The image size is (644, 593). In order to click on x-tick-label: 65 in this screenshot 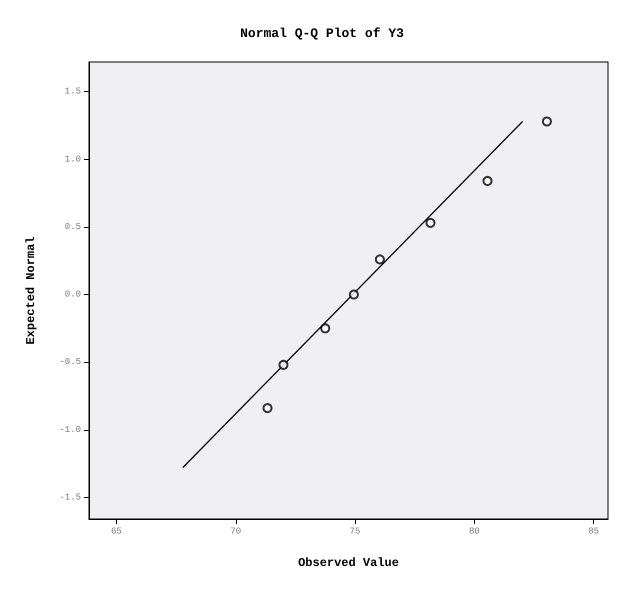, I will do `click(116, 531)`.